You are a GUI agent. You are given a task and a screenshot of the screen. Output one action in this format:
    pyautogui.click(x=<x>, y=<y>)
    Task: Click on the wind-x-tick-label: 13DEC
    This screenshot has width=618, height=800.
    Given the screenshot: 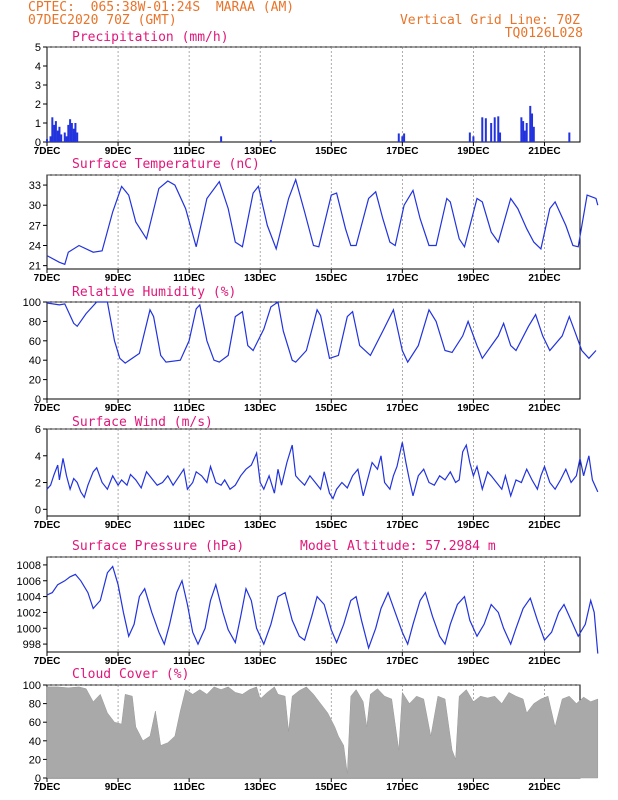 What is the action you would take?
    pyautogui.click(x=260, y=525)
    